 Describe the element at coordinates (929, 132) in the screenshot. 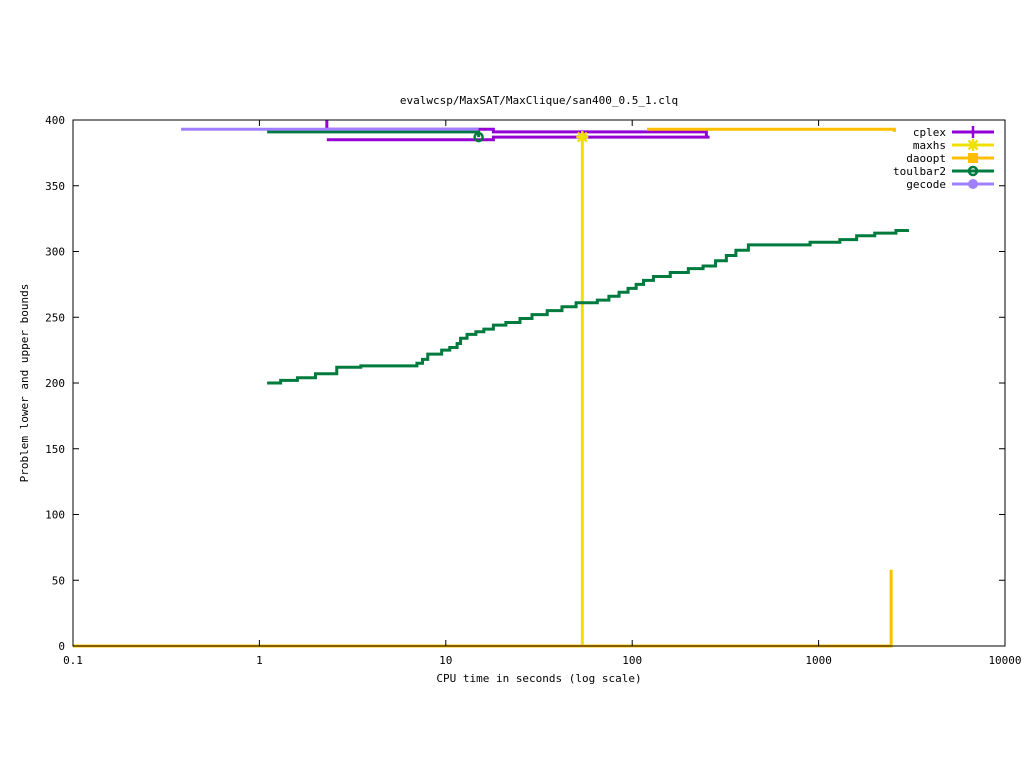

I see `legend-label-cplex: cplex` at that location.